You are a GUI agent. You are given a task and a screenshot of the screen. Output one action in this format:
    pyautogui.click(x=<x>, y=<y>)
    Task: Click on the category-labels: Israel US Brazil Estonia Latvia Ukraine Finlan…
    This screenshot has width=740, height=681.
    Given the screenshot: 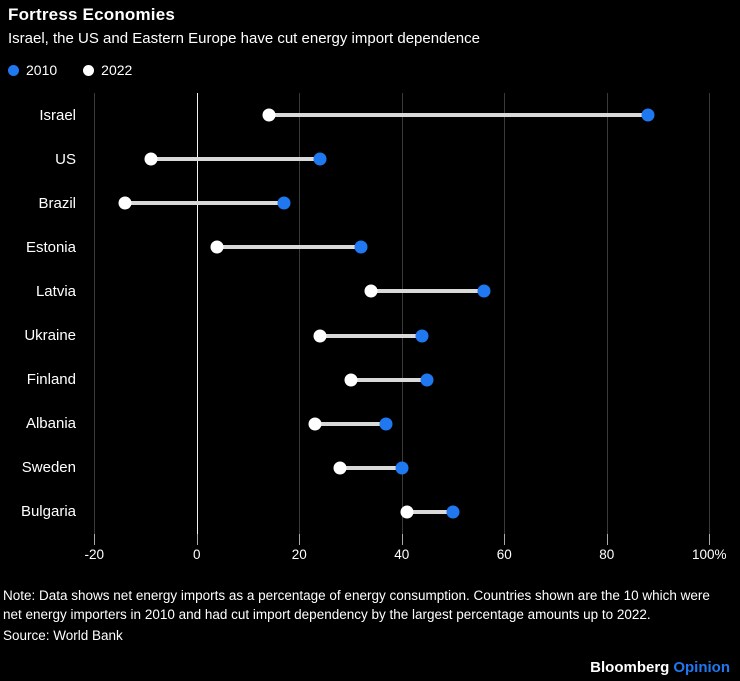 What is the action you would take?
    pyautogui.click(x=38, y=313)
    